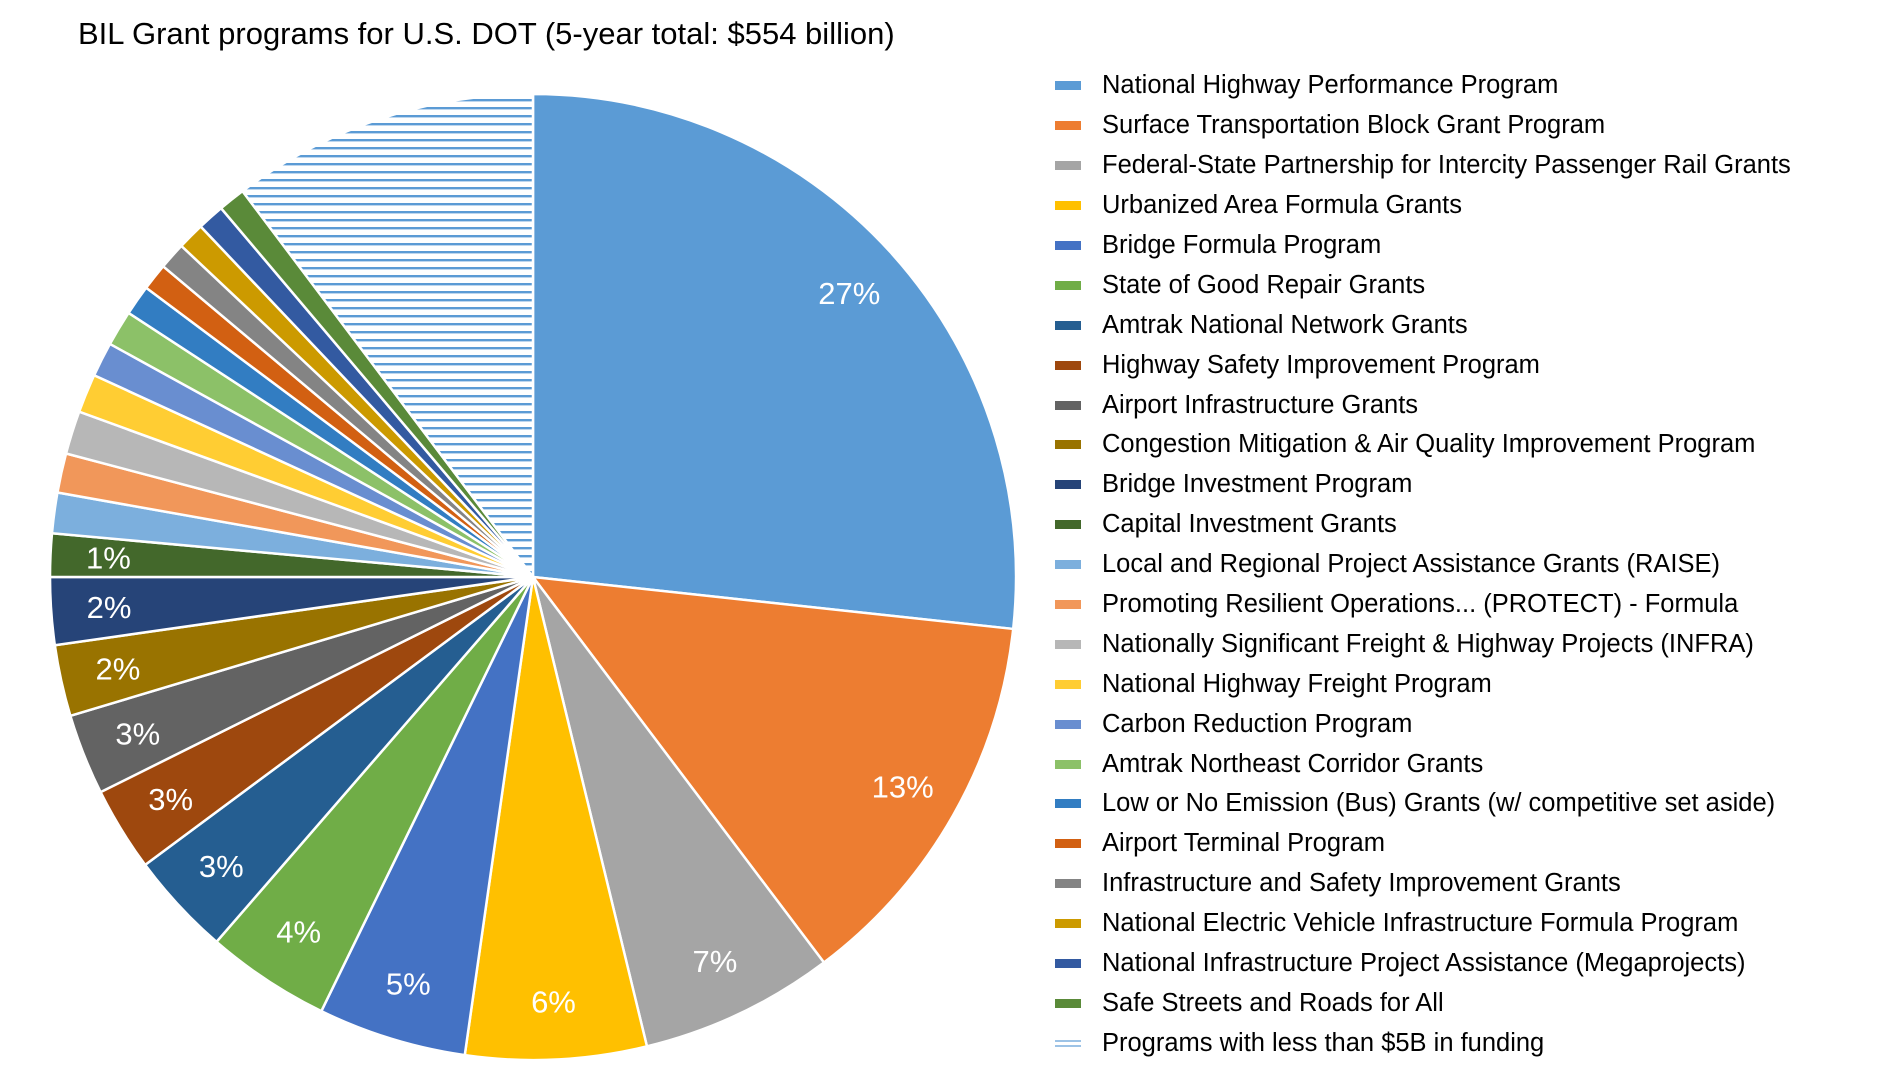 The height and width of the screenshot is (1071, 1900). I want to click on legend-item: Capital Investment Grants, so click(1423, 525).